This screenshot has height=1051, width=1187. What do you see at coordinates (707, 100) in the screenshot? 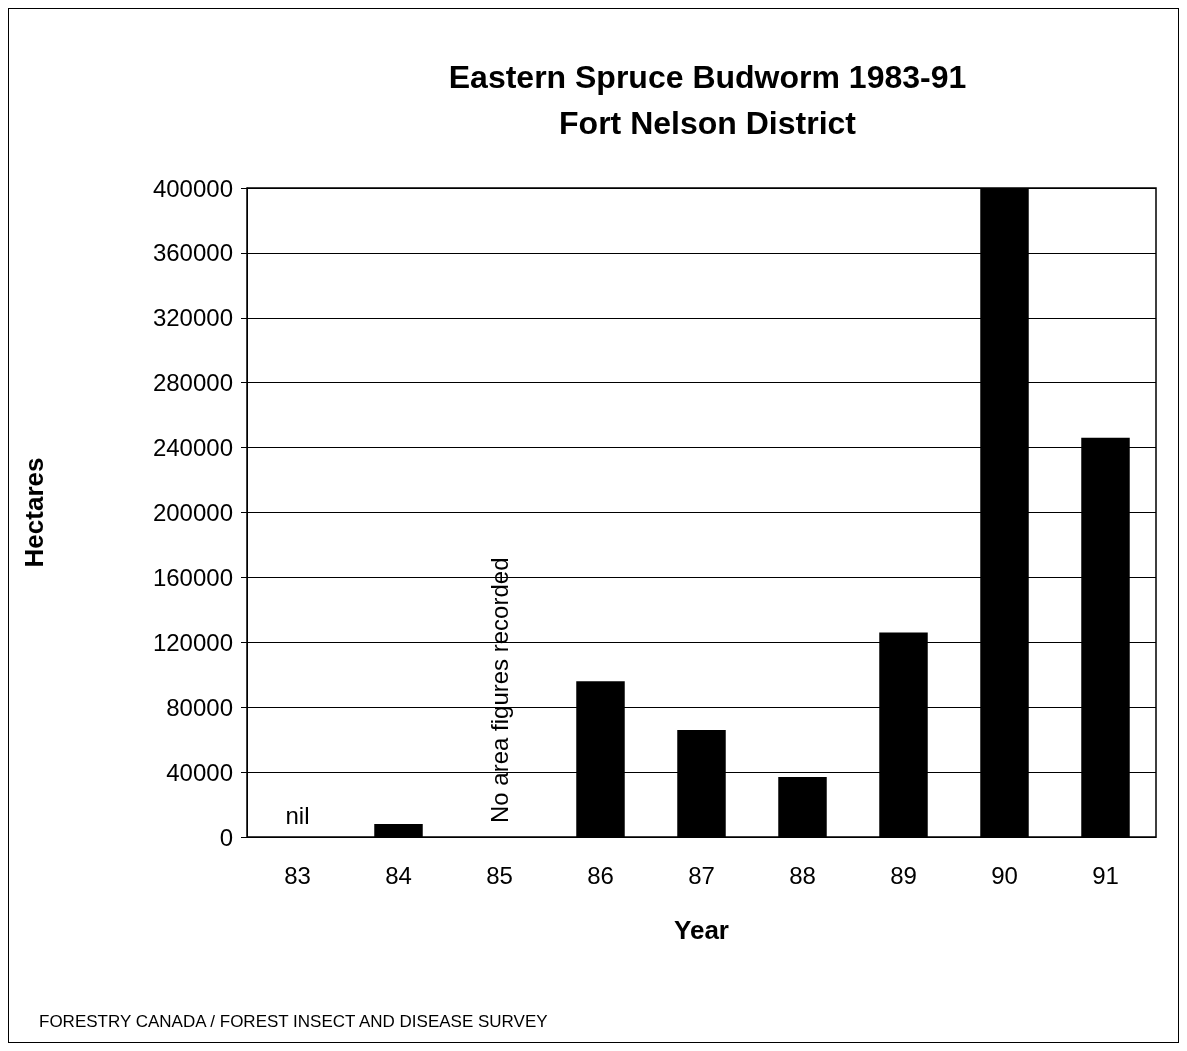
I see `chart-title: Eastern Spruce Budworm 1983-91 Fort Nelson District` at bounding box center [707, 100].